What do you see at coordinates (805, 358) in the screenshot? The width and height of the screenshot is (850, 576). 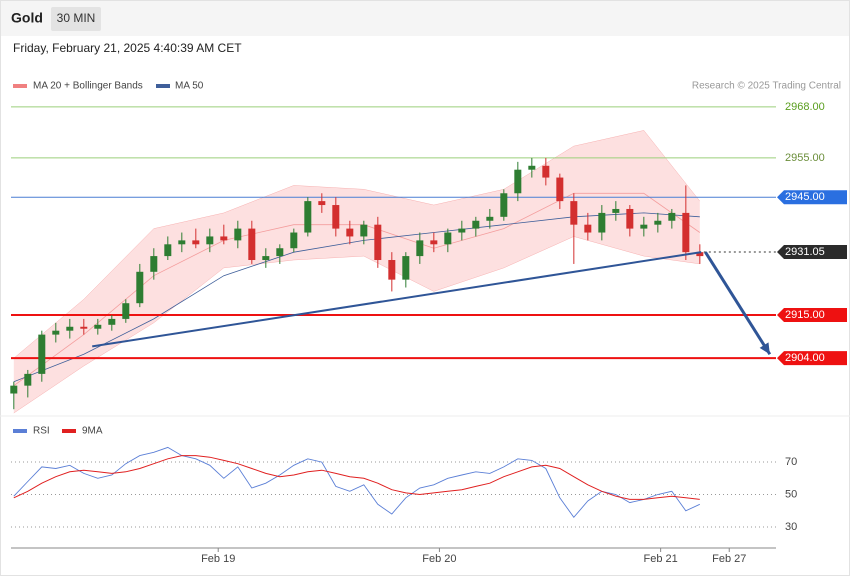 I see `level-label: 2904.00` at bounding box center [805, 358].